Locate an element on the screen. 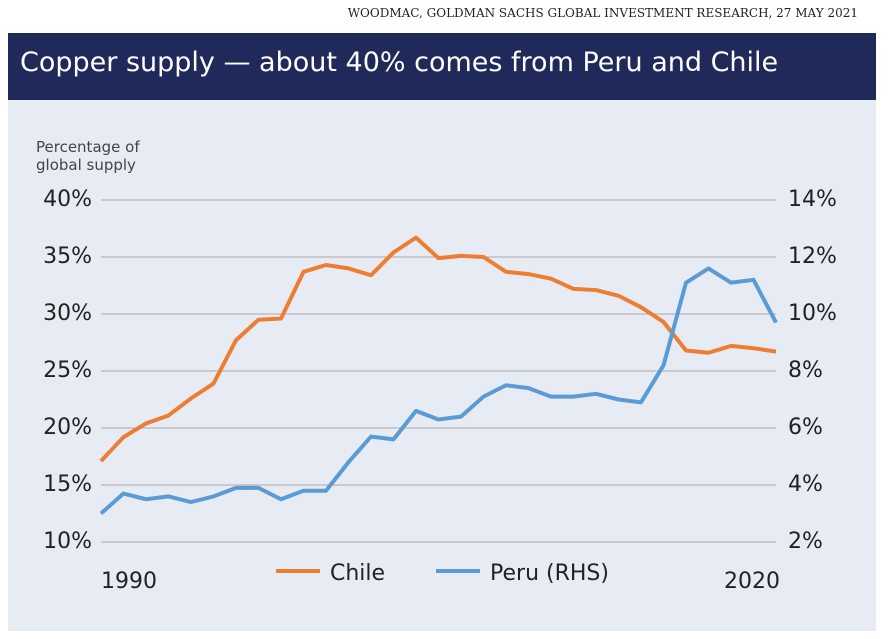 This screenshot has height=639, width=888. y-tick-label: 10% is located at coordinates (67, 541).